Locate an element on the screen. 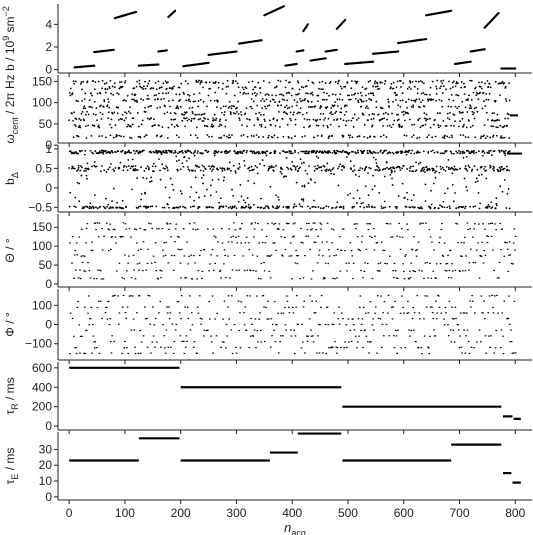 This screenshot has width=533, height=535. y-tick-label: 20 is located at coordinates (46, 465).